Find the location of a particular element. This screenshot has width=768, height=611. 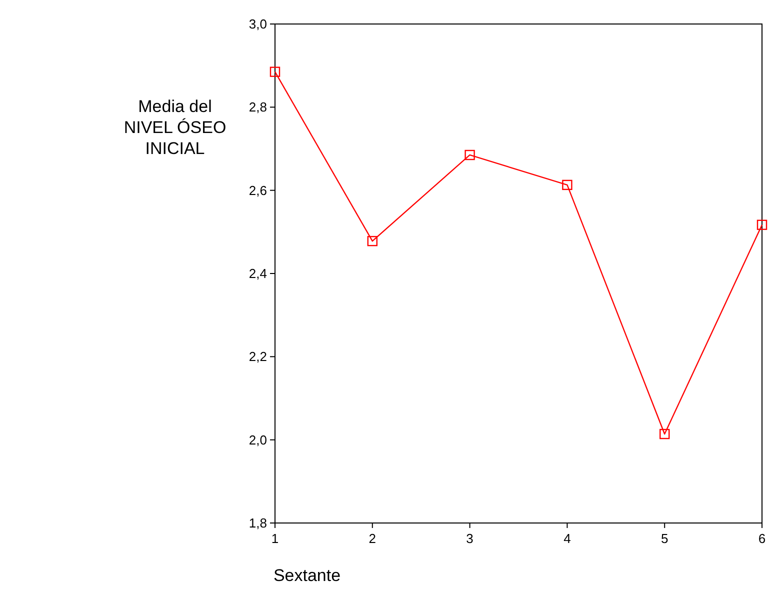

x-tick-label: 1 is located at coordinates (275, 538).